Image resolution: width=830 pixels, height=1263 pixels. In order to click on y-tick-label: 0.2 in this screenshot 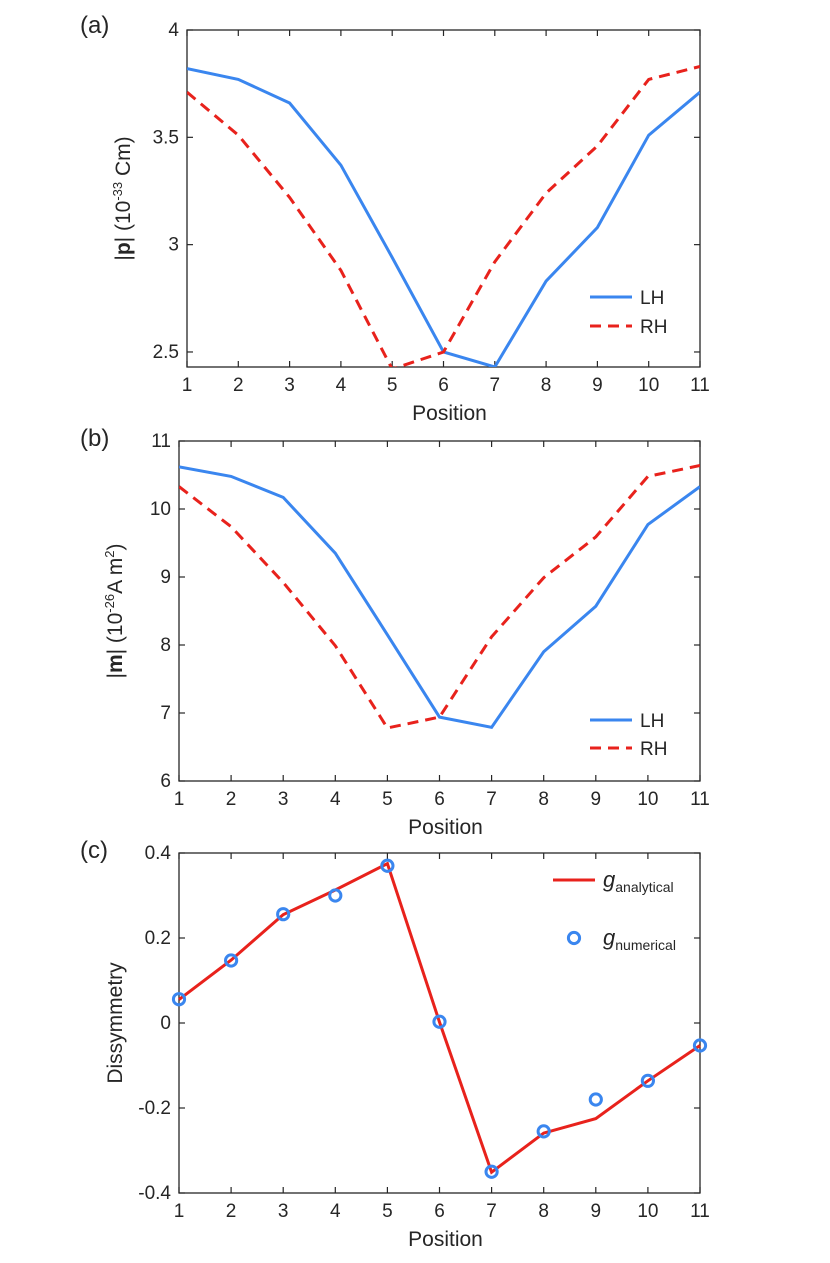, I will do `click(158, 938)`.